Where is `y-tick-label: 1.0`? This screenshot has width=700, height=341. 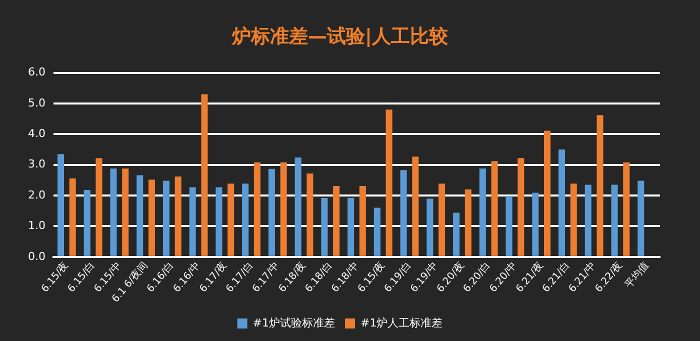 y-tick-label: 1.0 is located at coordinates (37, 225).